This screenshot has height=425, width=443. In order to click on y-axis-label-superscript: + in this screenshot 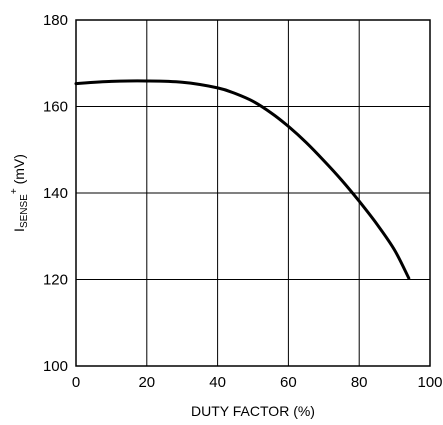, I will do `click(14, 191)`.